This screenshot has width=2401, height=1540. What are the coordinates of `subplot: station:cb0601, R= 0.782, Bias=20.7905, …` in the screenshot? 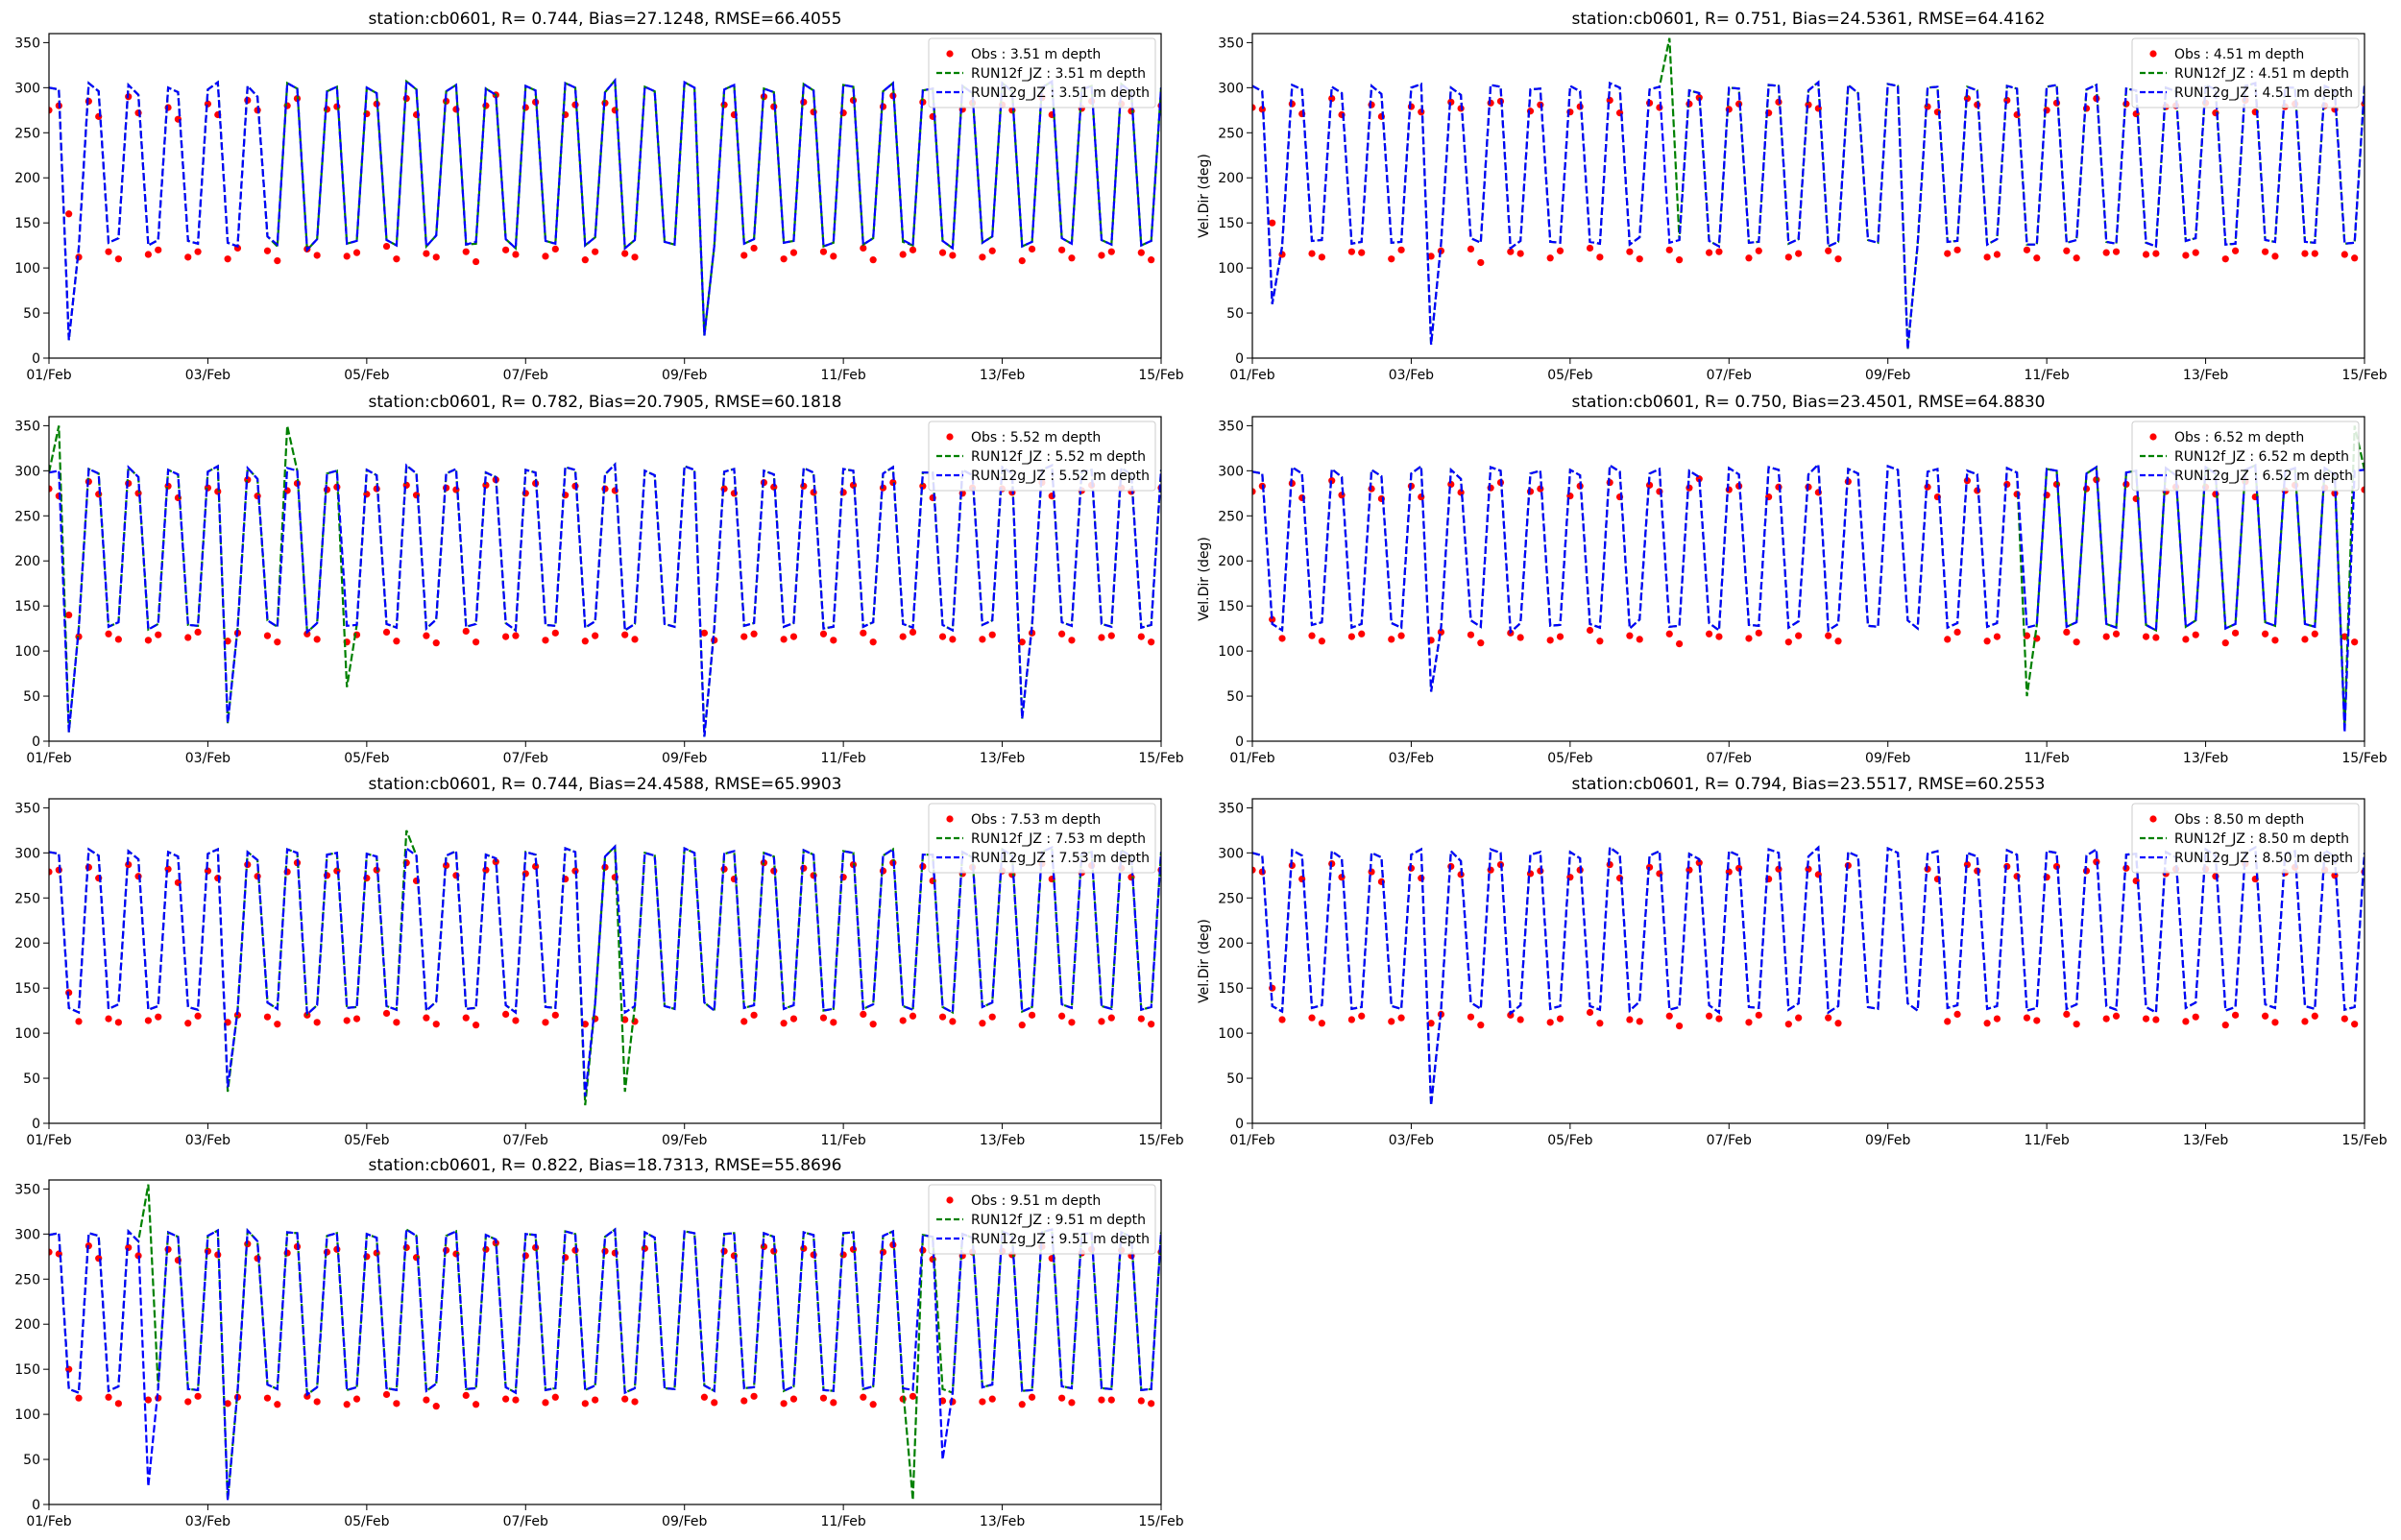 It's located at (599, 579).